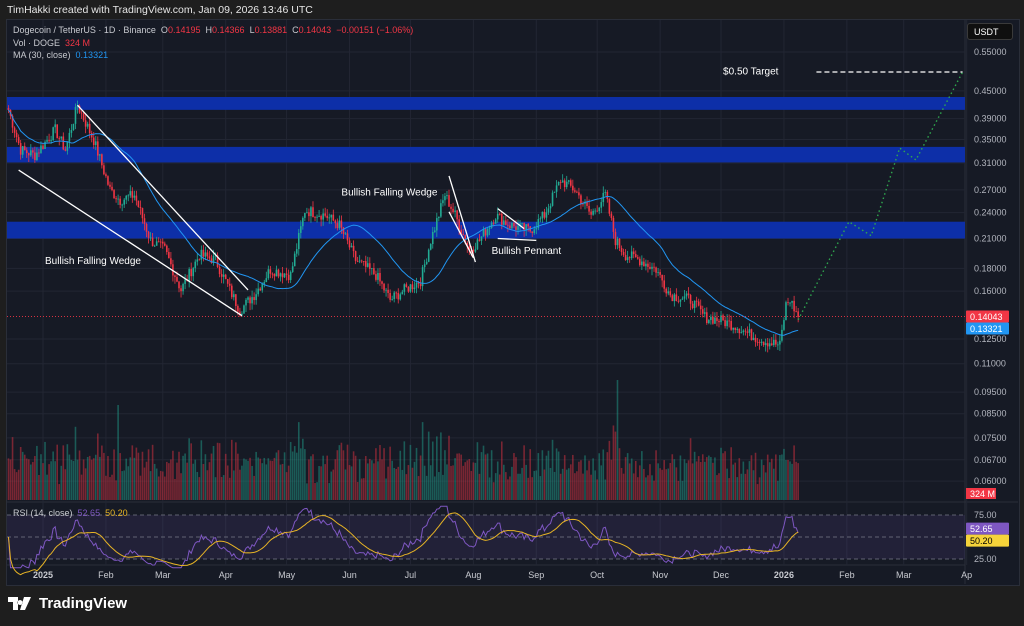 Image resolution: width=1024 pixels, height=626 pixels. I want to click on support-resistance-zone, so click(486, 103).